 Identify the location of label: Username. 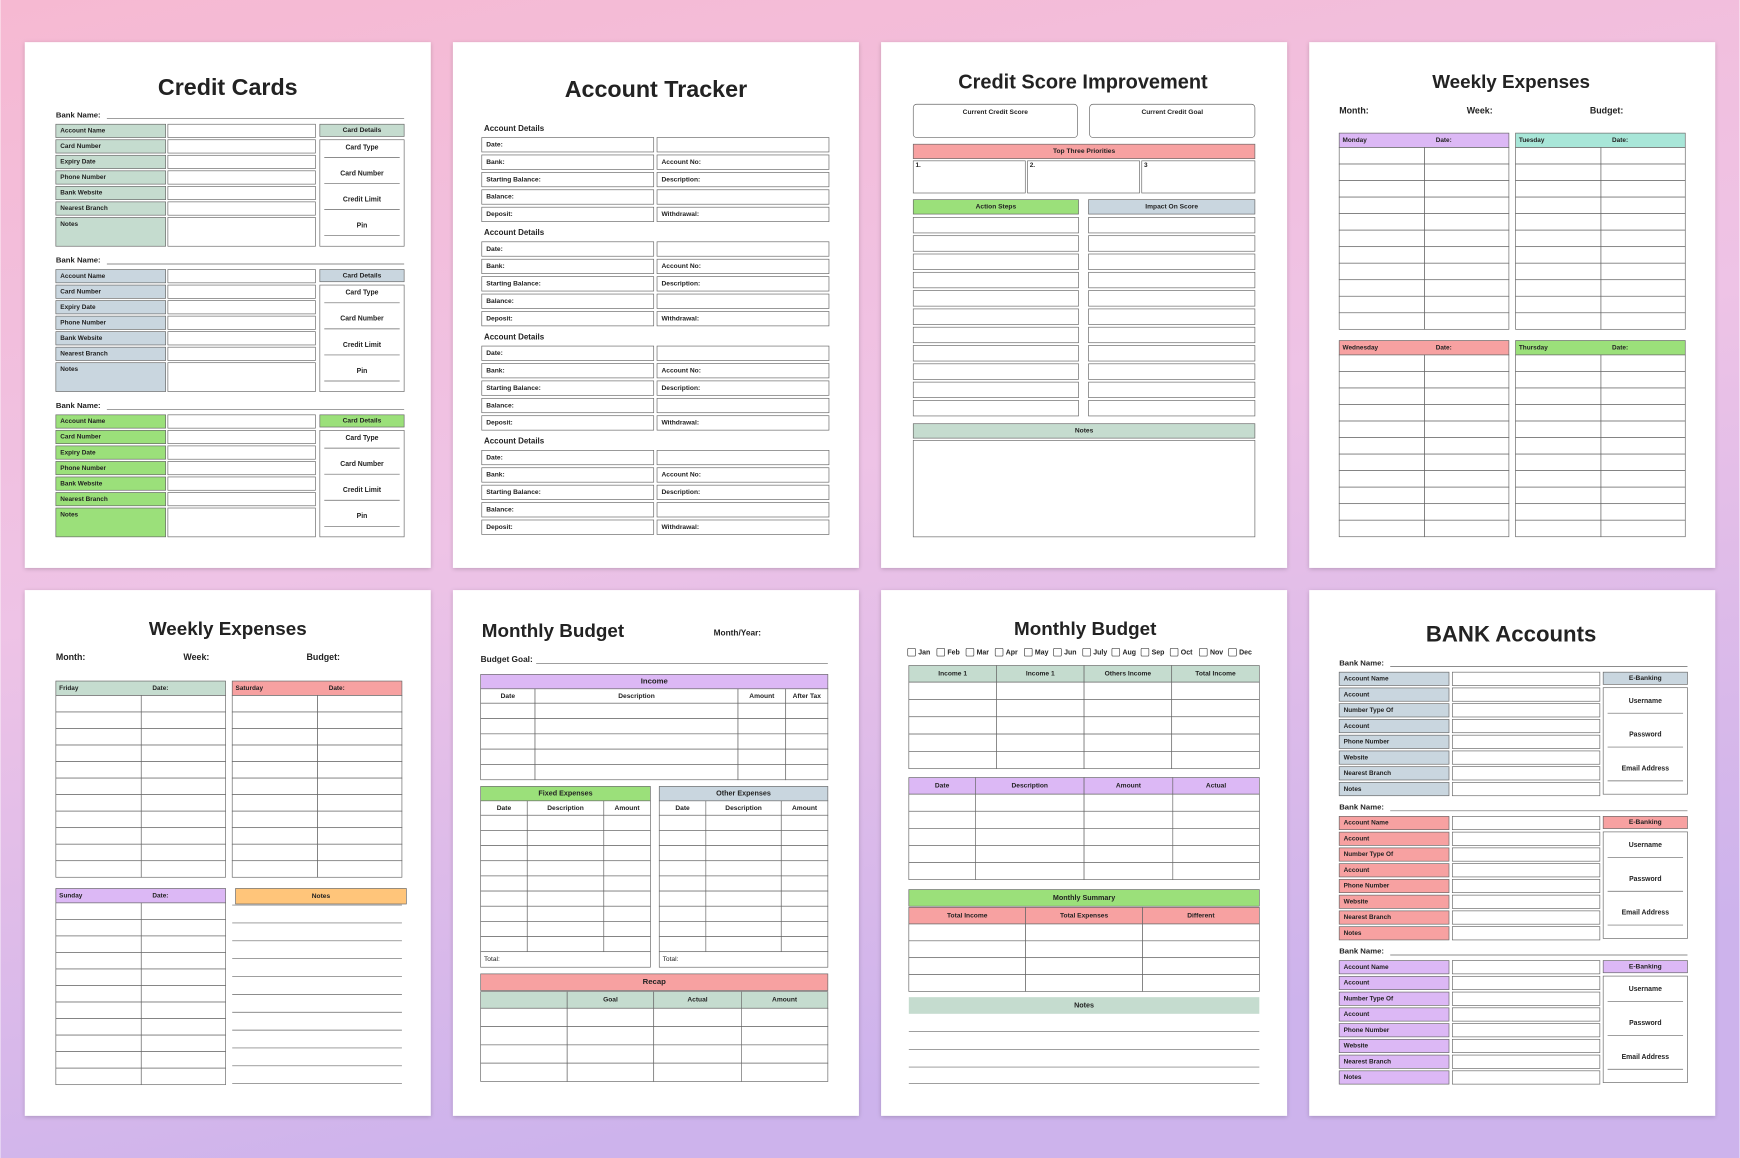
(1645, 989).